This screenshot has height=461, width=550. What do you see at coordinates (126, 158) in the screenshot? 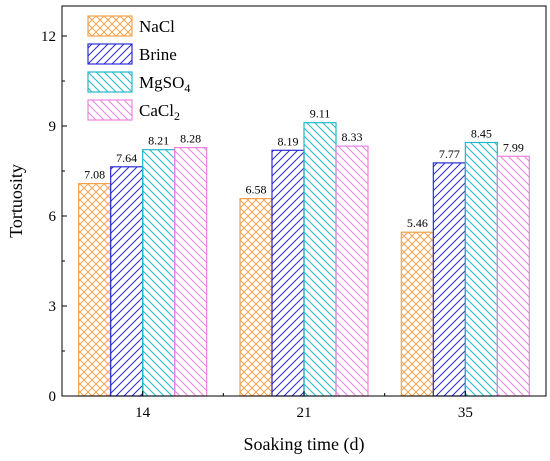
I see `data-label-brine-14: 7.64` at bounding box center [126, 158].